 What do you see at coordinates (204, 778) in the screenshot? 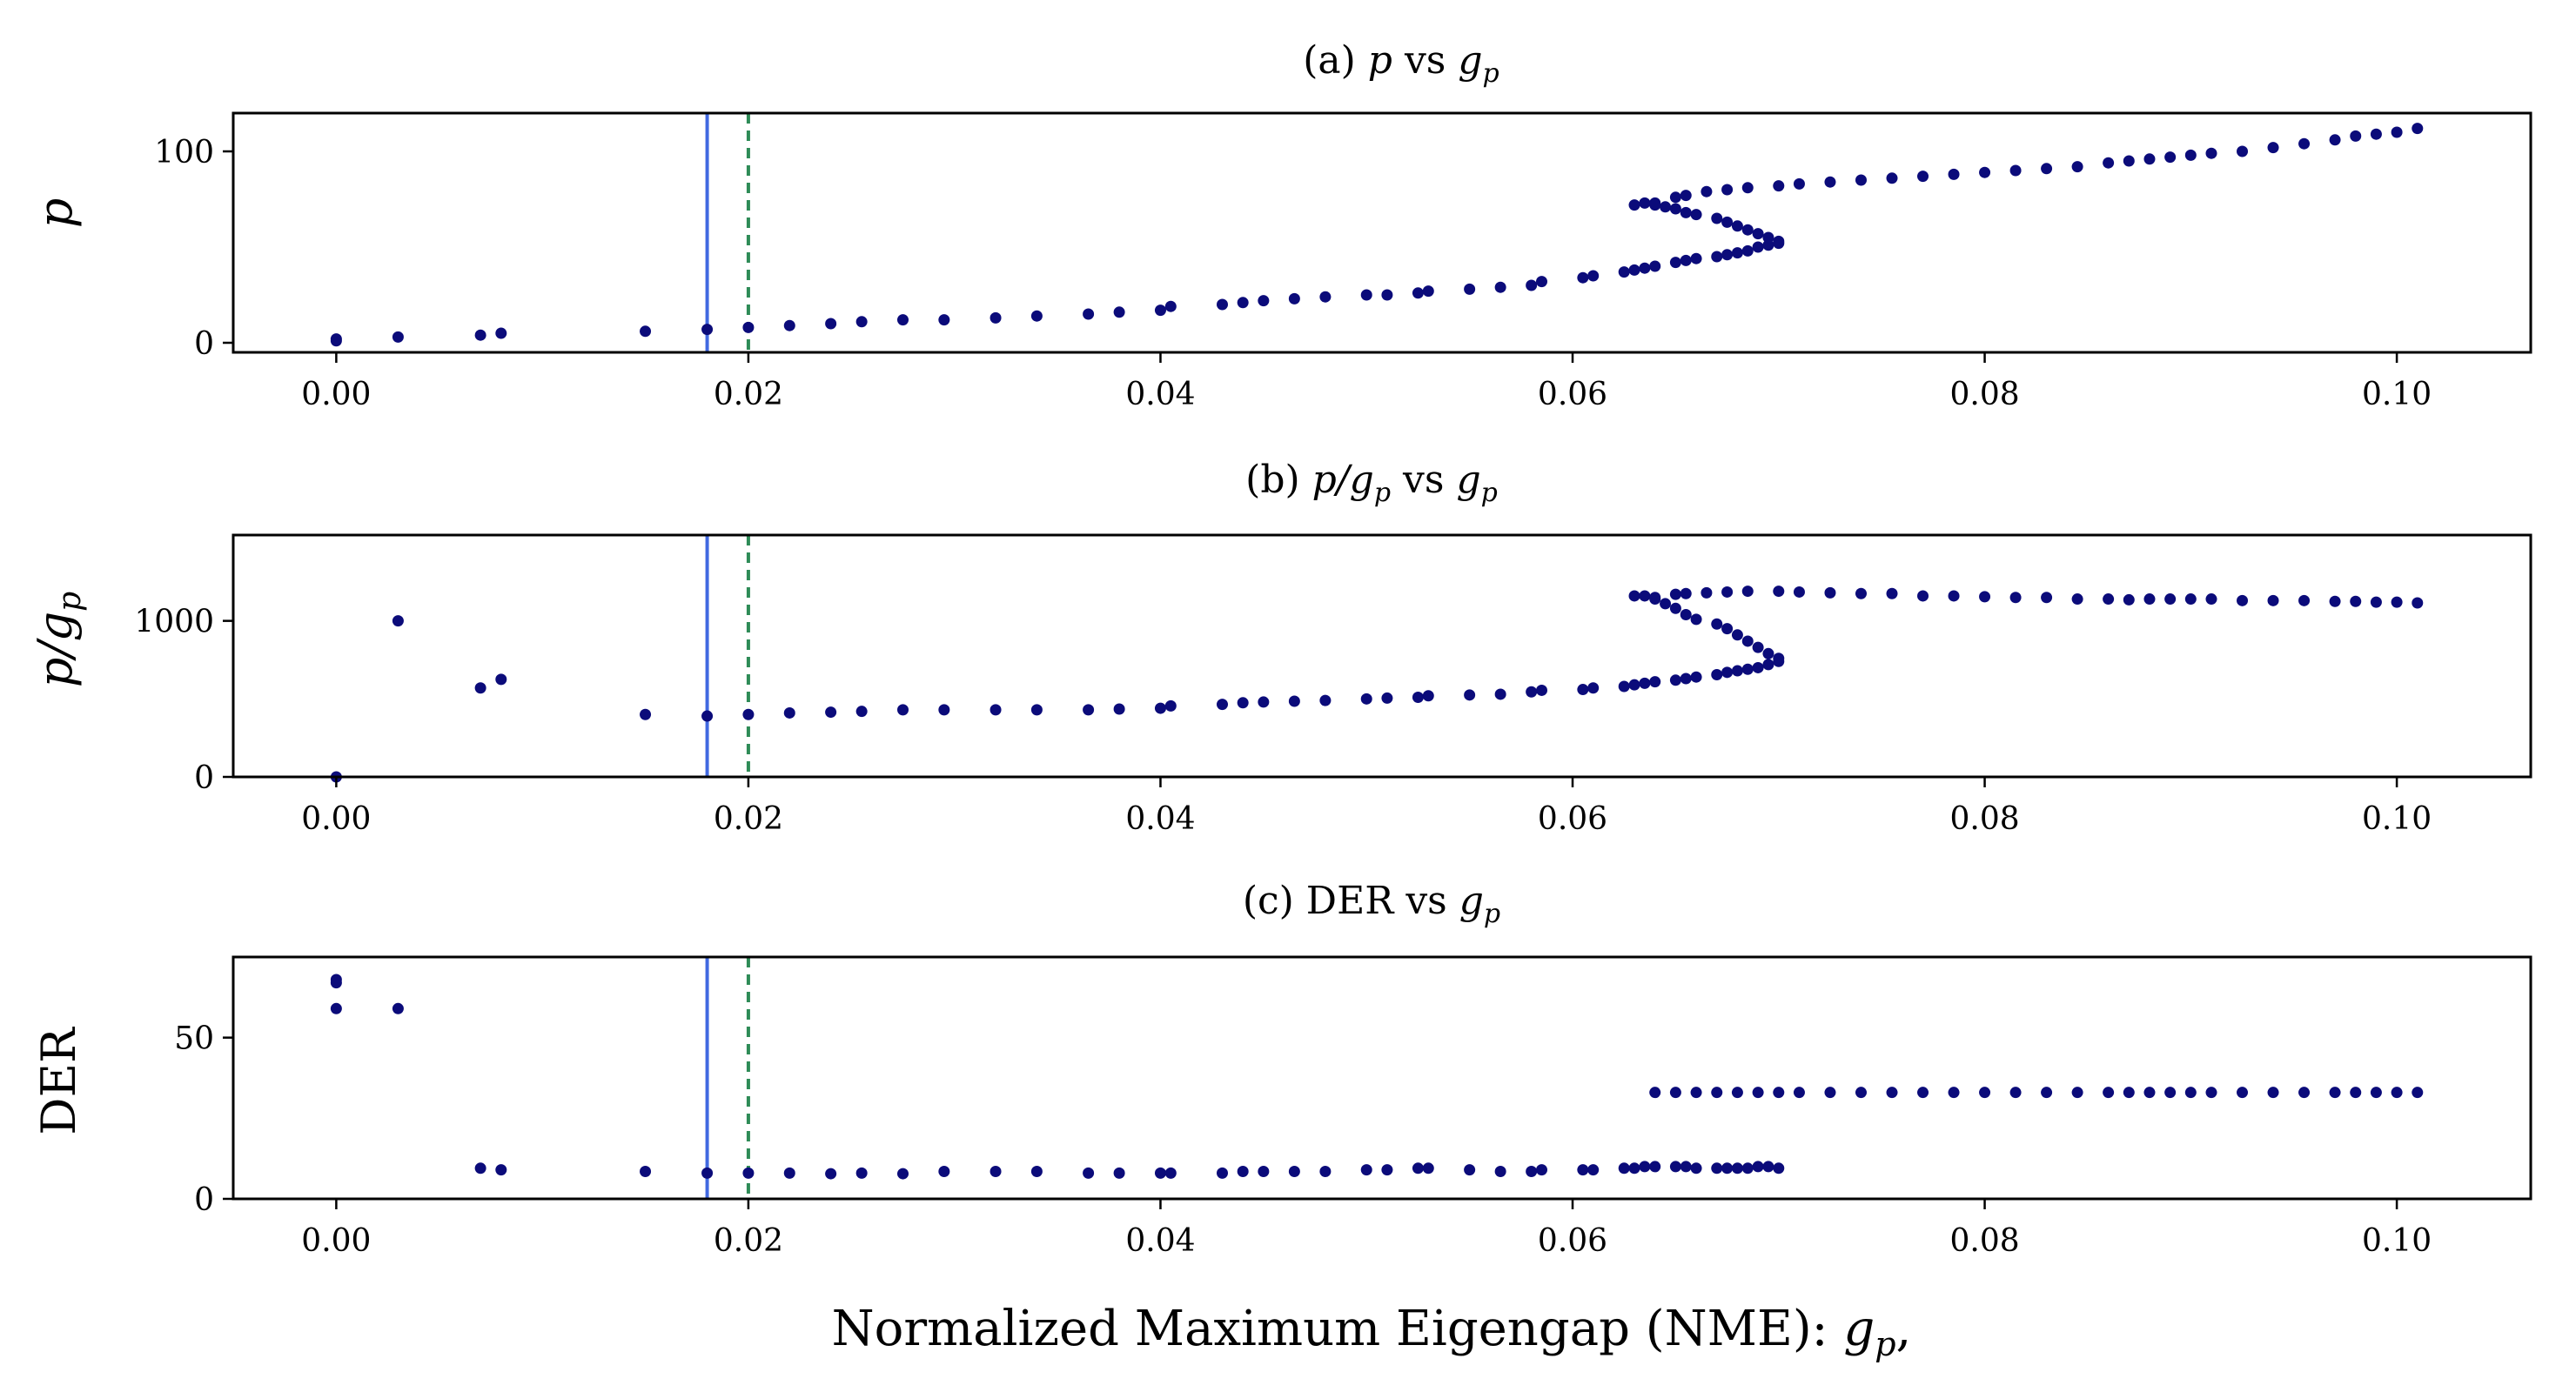
I see `panel-b-ytick-label: 0` at bounding box center [204, 778].